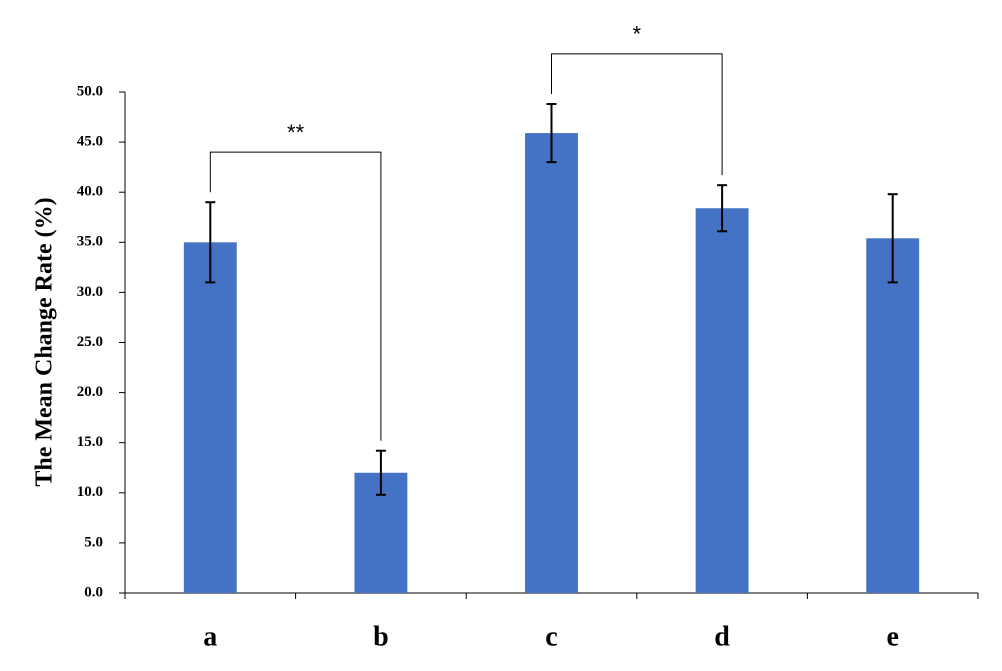 The height and width of the screenshot is (671, 1002). What do you see at coordinates (45, 341) in the screenshot?
I see `y-axis-label: The Mean Change Rate (%)` at bounding box center [45, 341].